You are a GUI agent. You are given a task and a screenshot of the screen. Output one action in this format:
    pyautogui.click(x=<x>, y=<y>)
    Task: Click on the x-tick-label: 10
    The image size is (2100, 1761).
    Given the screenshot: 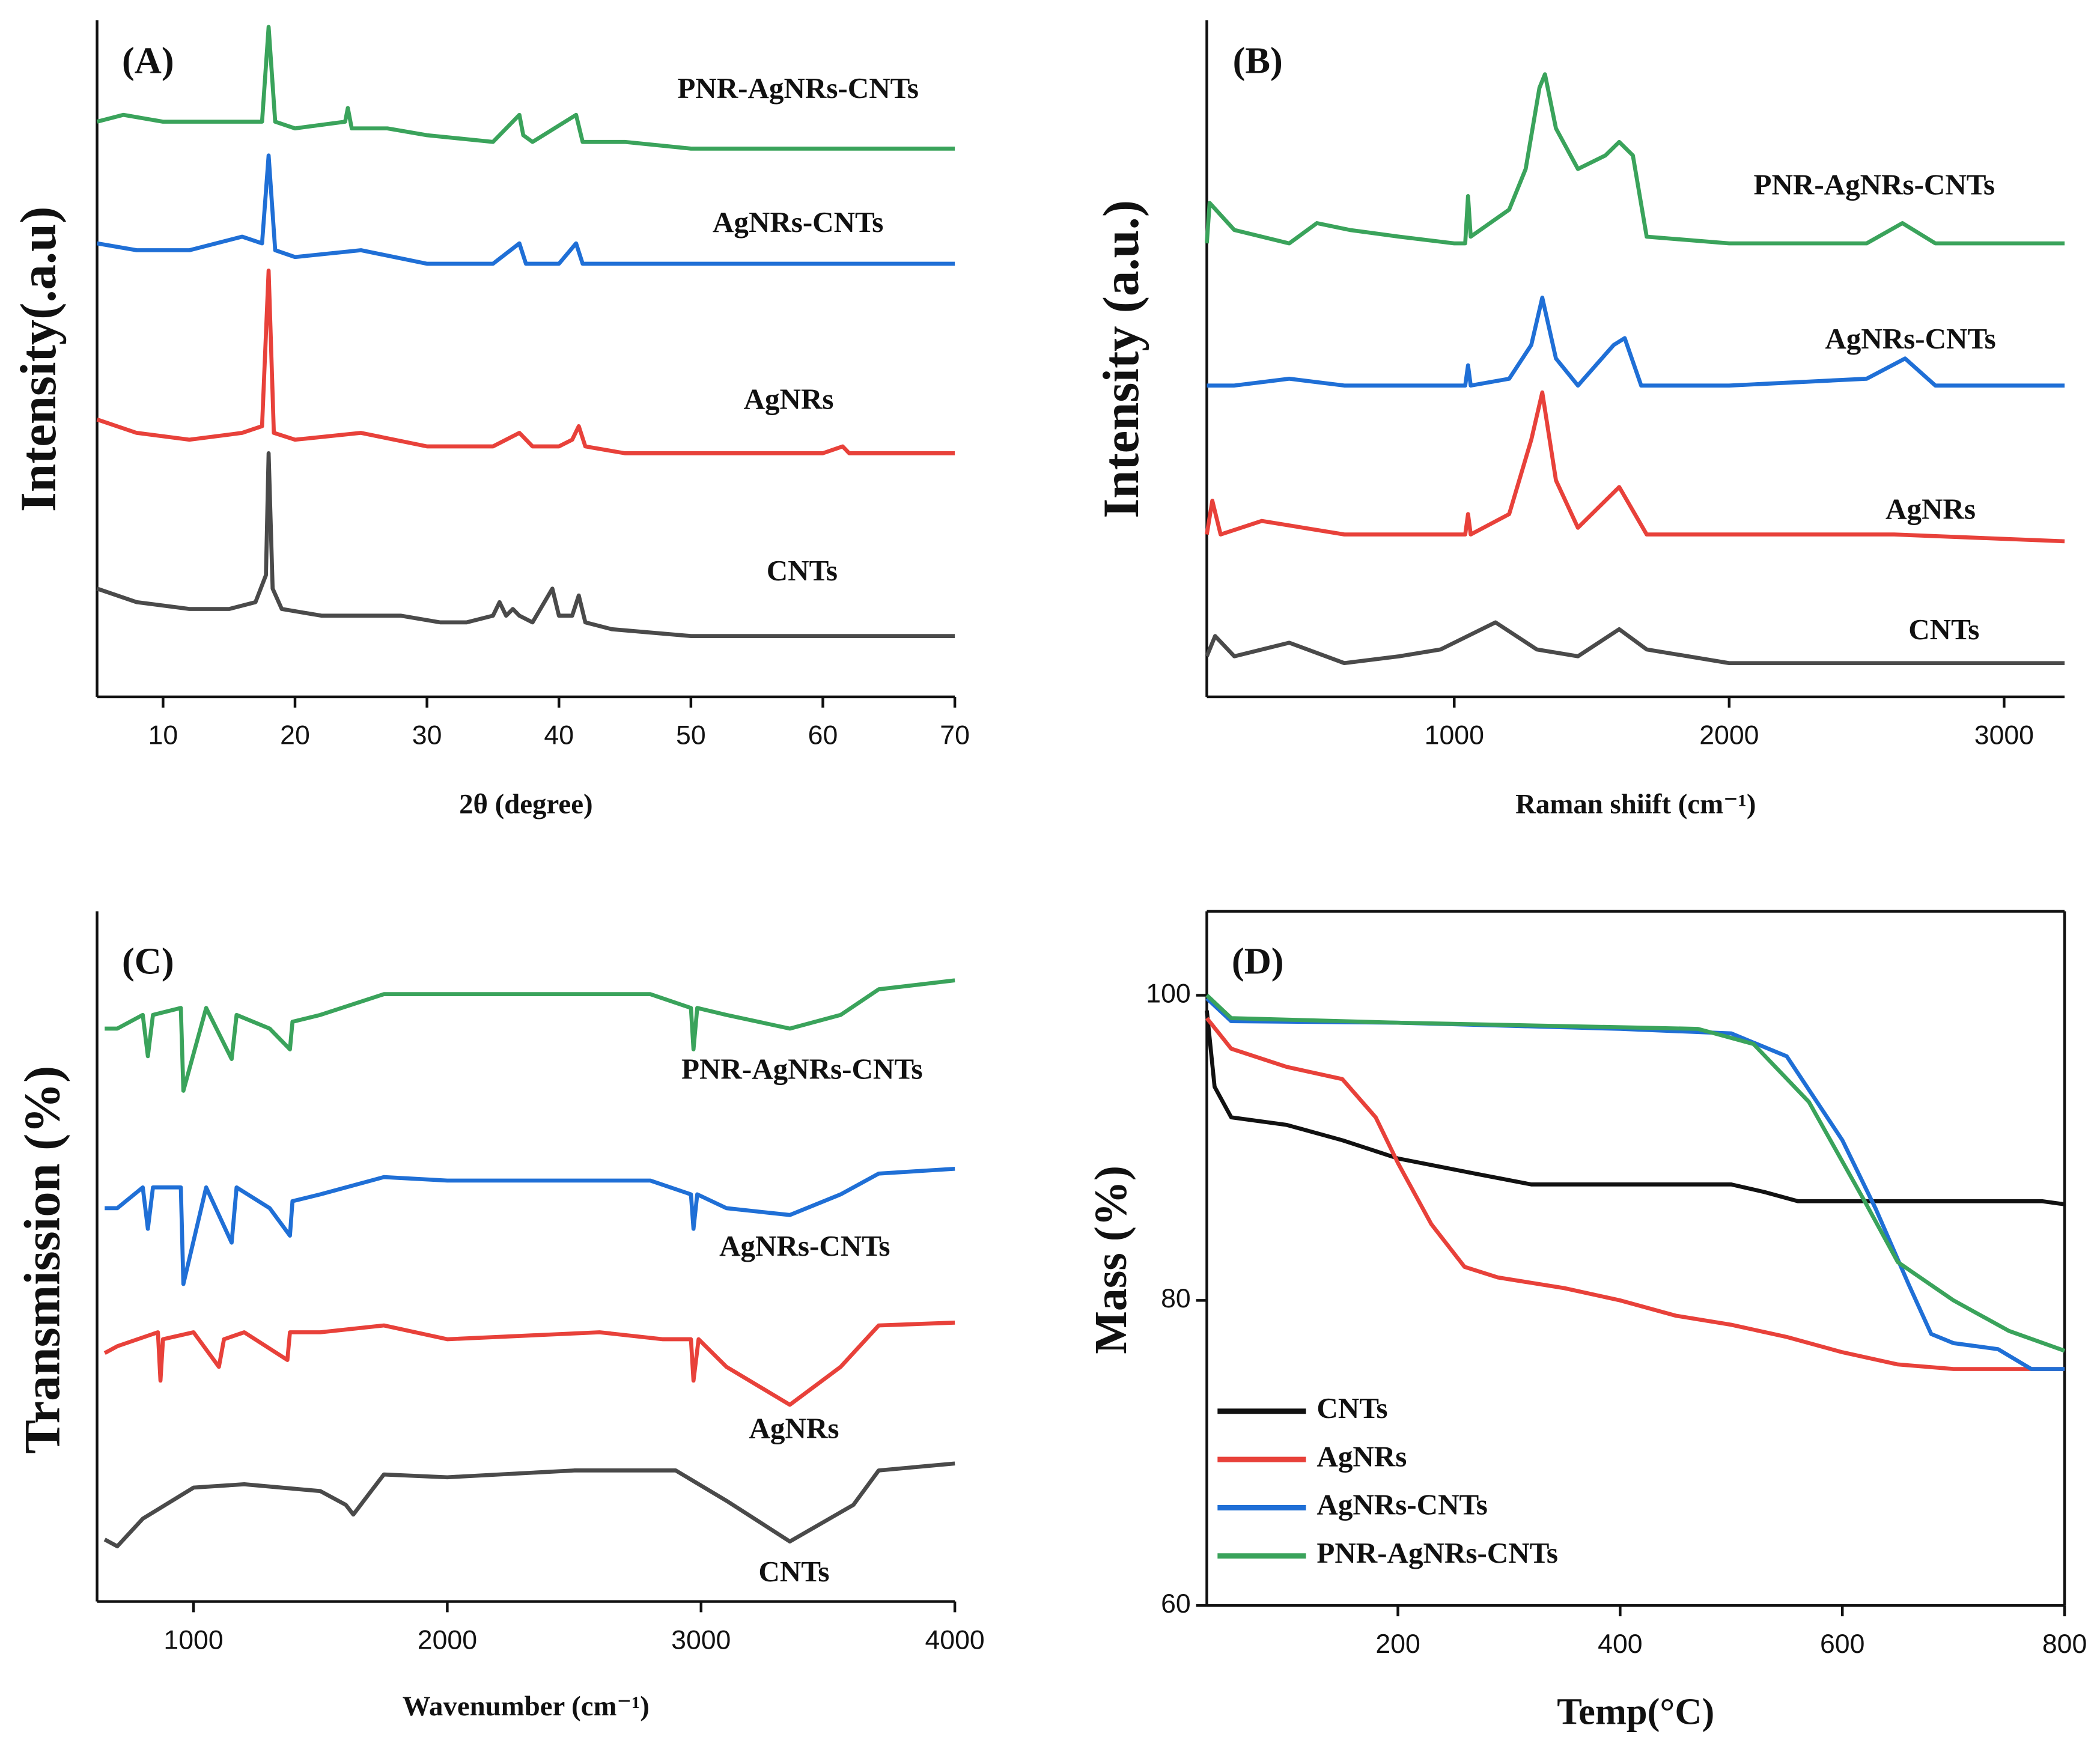 What is the action you would take?
    pyautogui.click(x=163, y=735)
    